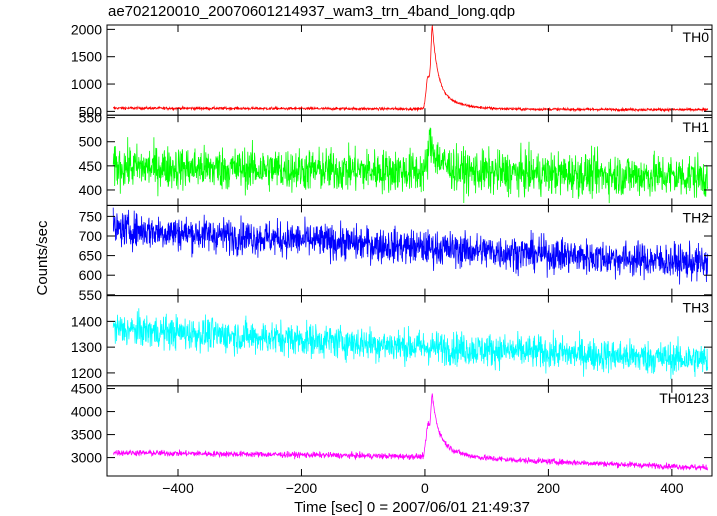 This screenshot has height=516, width=717. Describe the element at coordinates (410, 246) in the screenshot. I see `series-line-th2` at that location.